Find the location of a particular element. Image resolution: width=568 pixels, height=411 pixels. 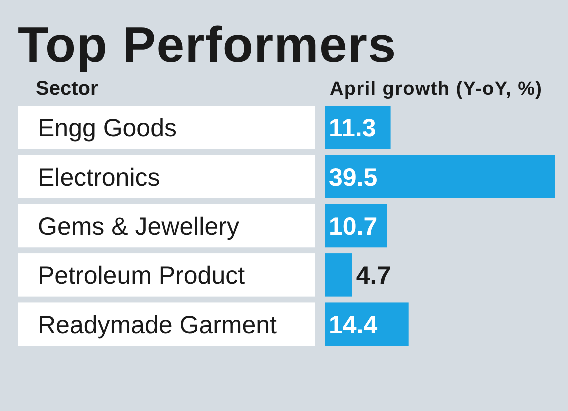

y-tick-label: Electronics is located at coordinates (99, 178).